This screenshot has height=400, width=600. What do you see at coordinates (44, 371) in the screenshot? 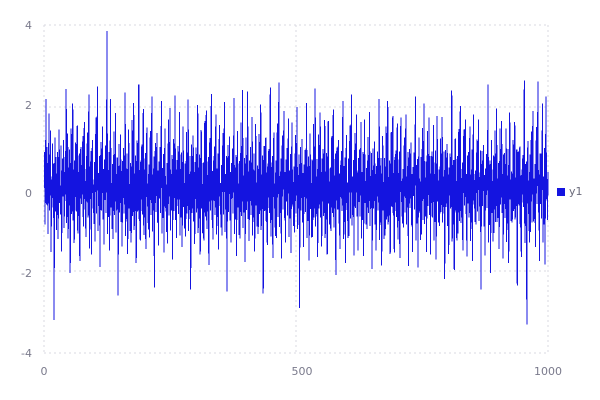
I see `x-tick-label-0: 0` at bounding box center [44, 371].